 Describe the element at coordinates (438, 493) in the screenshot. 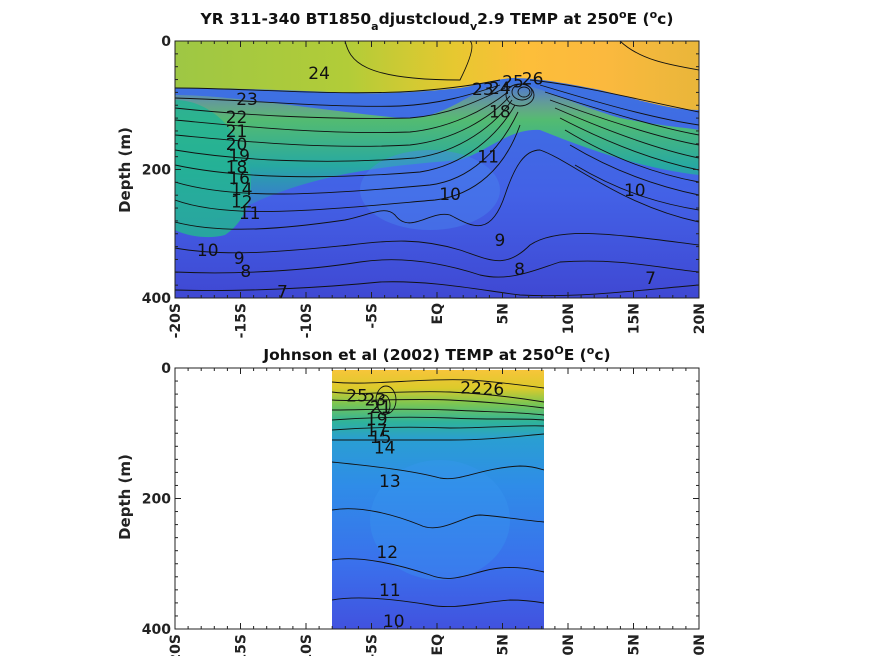

I see `bottom-contour-lines` at that location.